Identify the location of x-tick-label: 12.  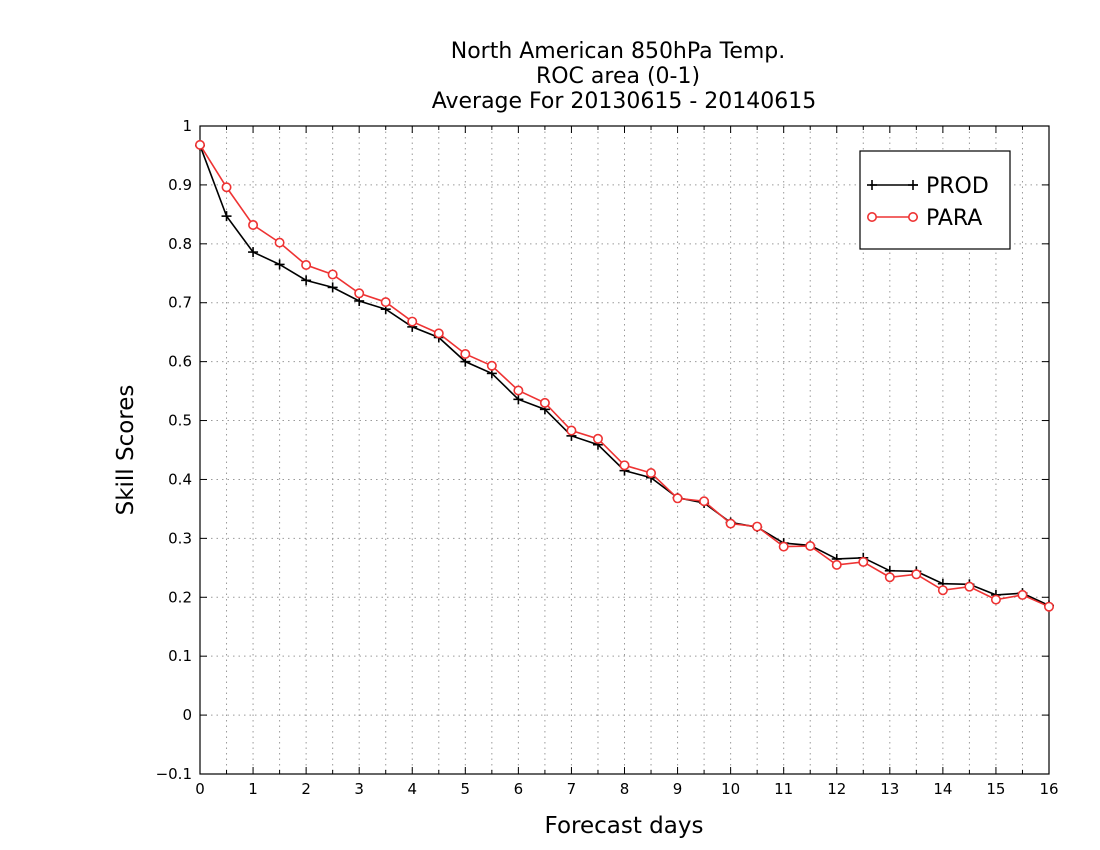
(836, 789).